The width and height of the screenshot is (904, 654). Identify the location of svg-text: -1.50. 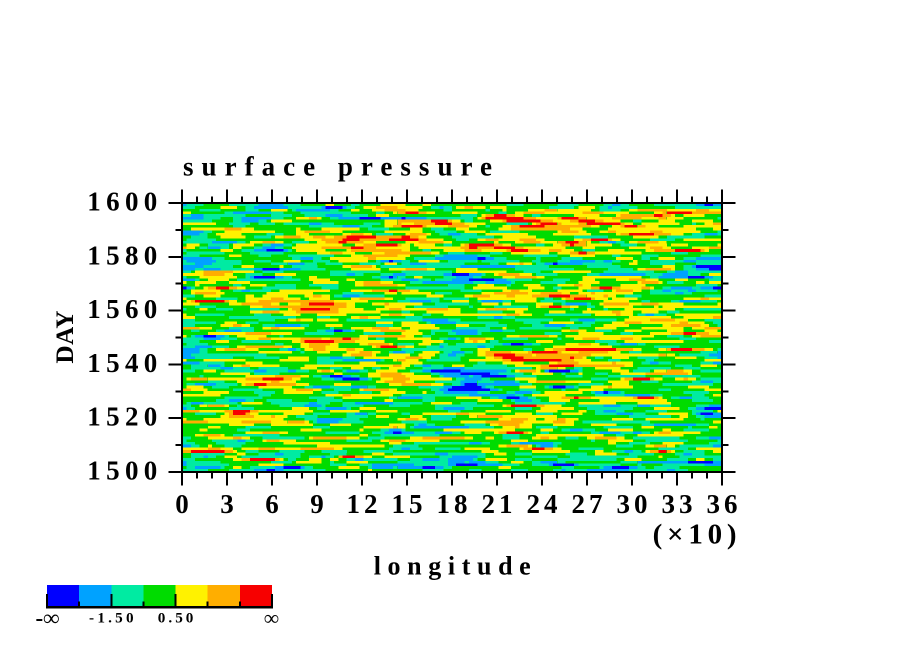
(111, 617).